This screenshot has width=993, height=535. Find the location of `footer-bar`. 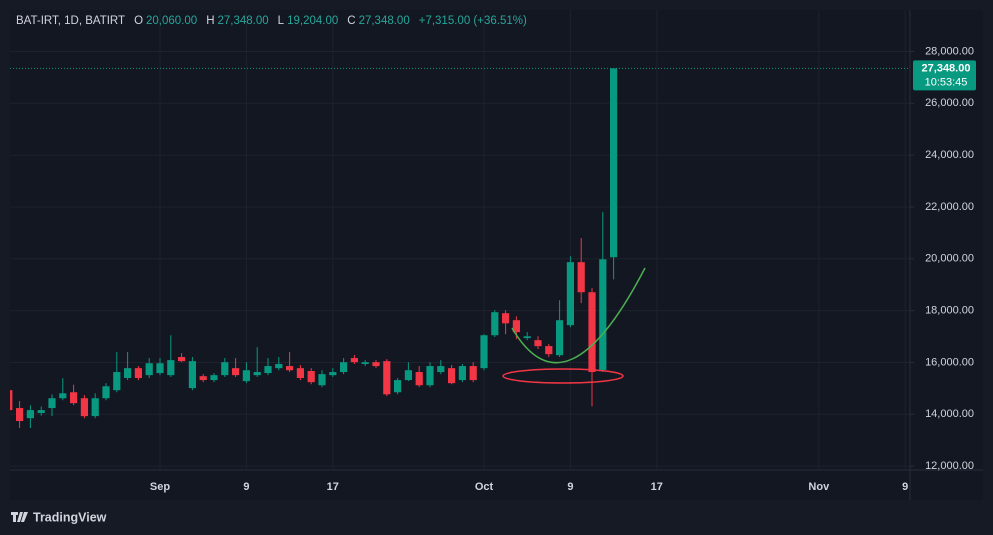

footer-bar is located at coordinates (496, 517).